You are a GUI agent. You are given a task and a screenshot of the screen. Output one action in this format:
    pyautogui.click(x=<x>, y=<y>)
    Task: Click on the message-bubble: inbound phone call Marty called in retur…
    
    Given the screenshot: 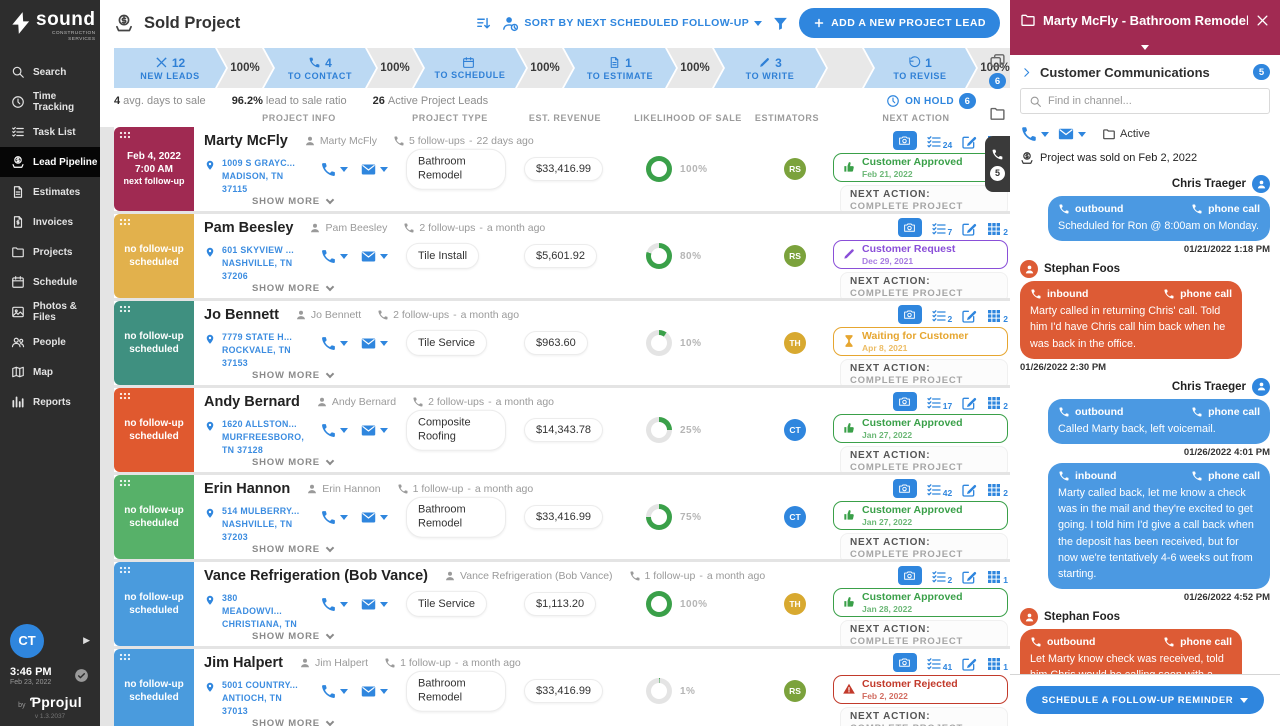 What is the action you would take?
    pyautogui.click(x=1131, y=320)
    